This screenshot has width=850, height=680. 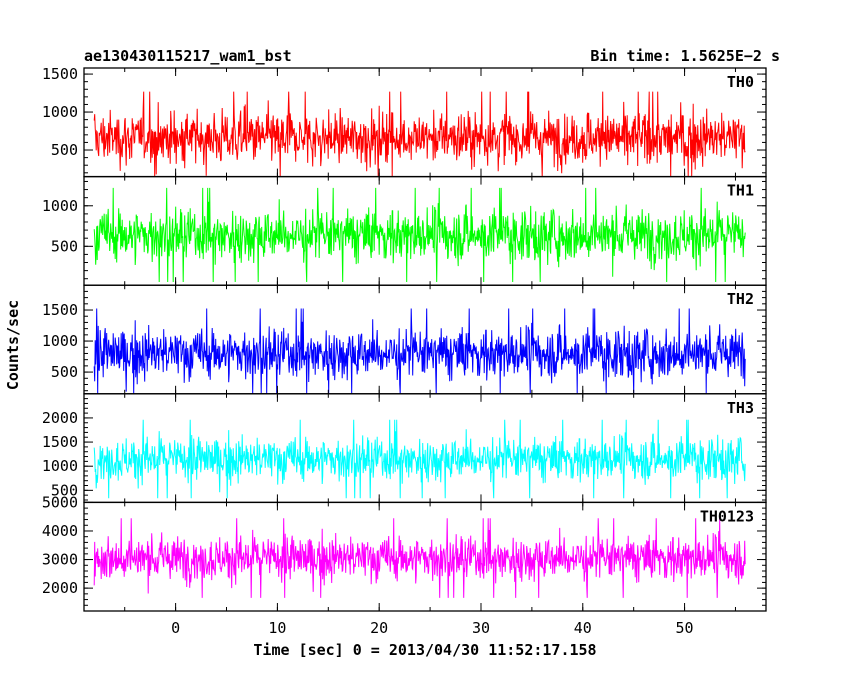 I want to click on panel-label-th3: TH3, so click(x=740, y=408).